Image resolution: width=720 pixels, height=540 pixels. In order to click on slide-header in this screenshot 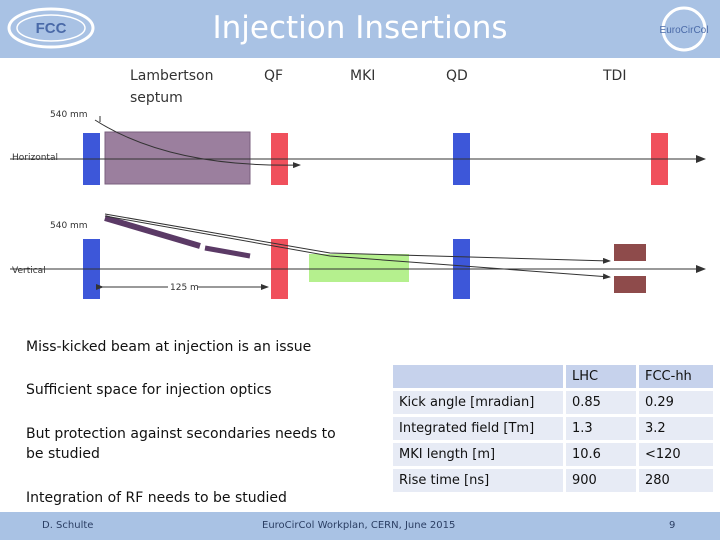, I will do `click(360, 29)`.